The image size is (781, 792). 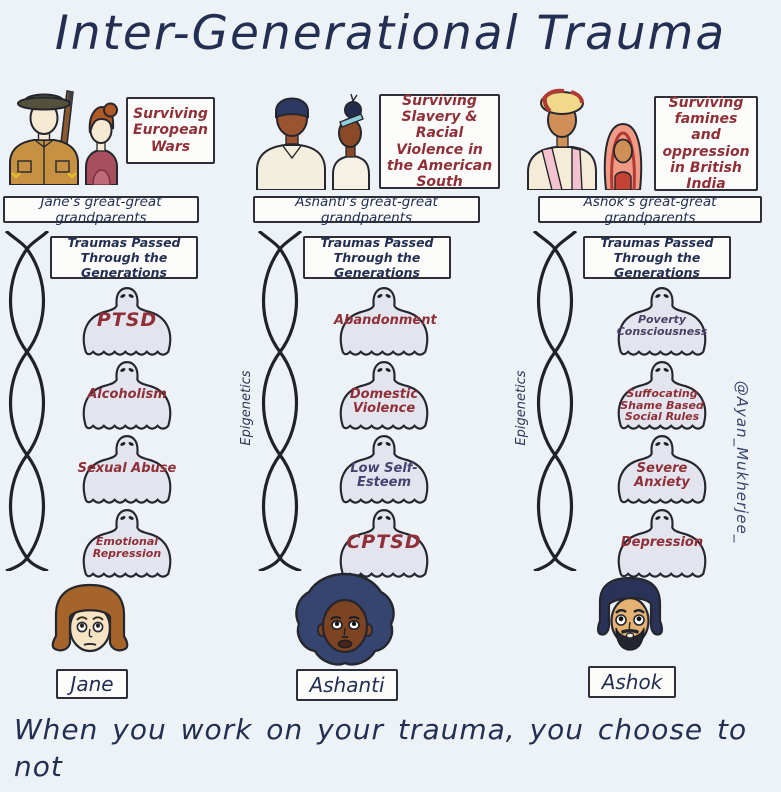 I want to click on ghost-label: Emotional Repression, so click(x=127, y=547).